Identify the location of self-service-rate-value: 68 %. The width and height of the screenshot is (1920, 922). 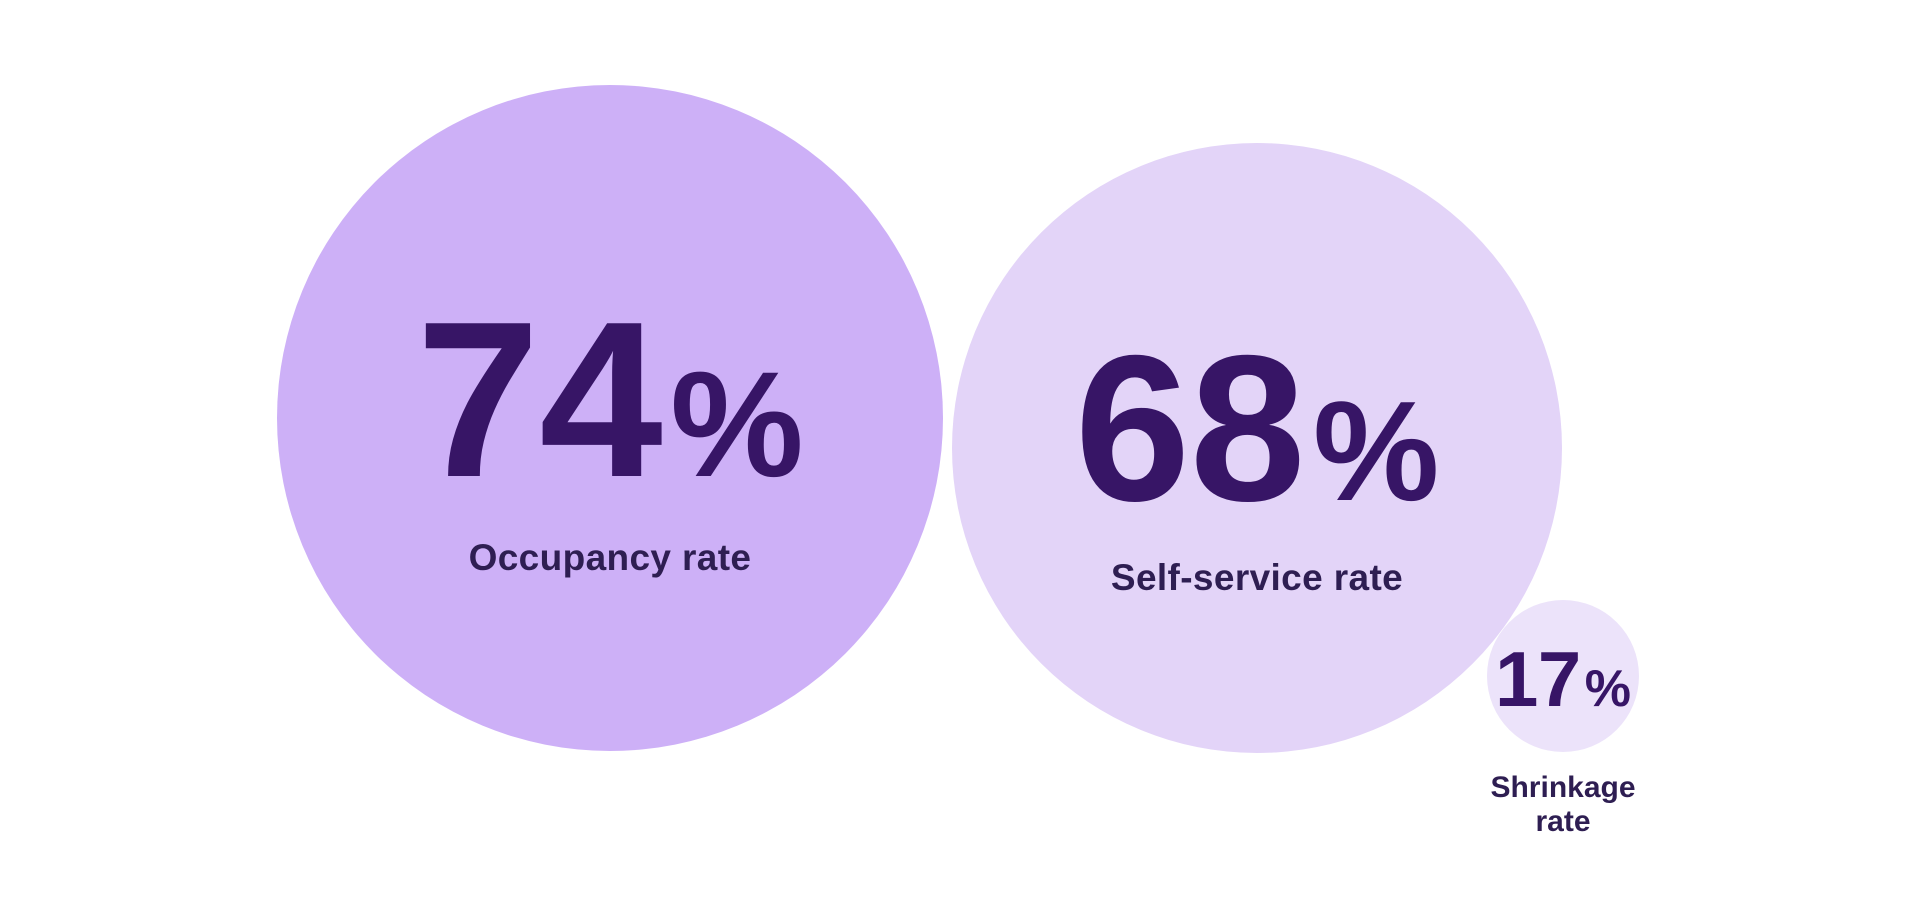
(1257, 429).